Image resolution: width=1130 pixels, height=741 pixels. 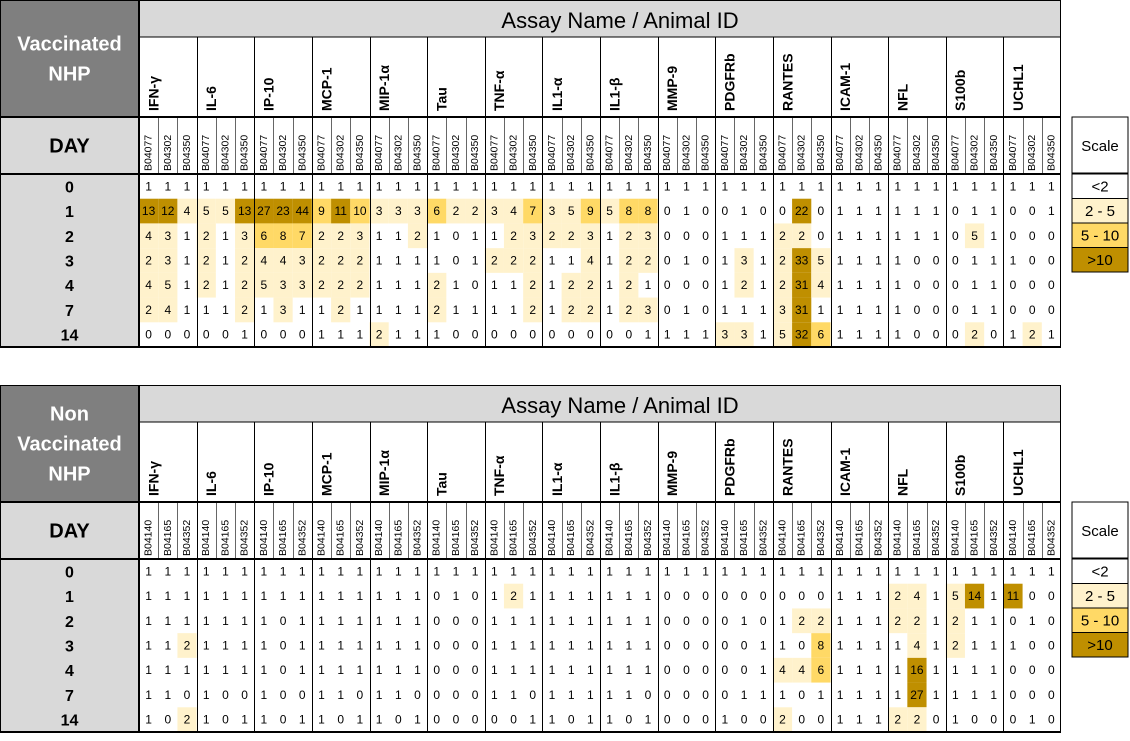 I want to click on assay-label: NFL, so click(x=903, y=97).